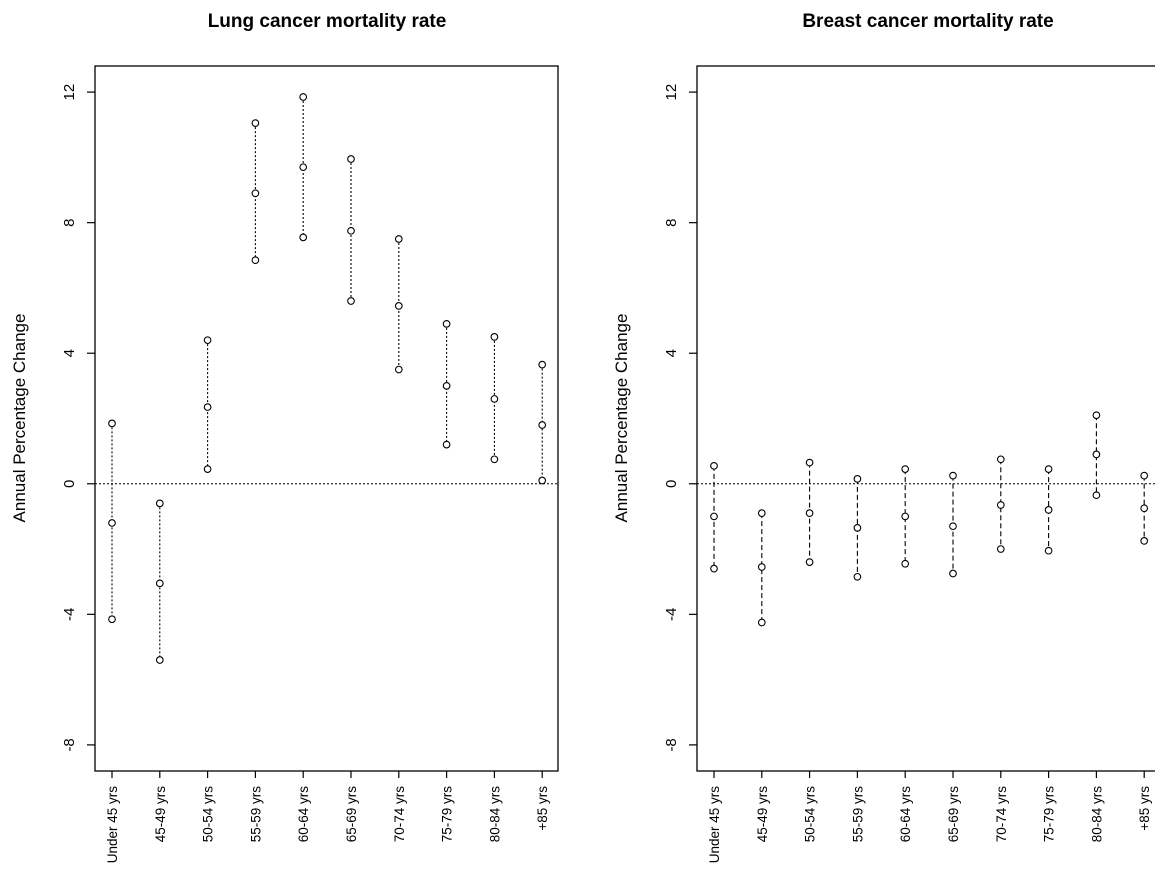 The width and height of the screenshot is (1155, 879). What do you see at coordinates (208, 814) in the screenshot?
I see `lung-category-label: 50-54 yrs` at bounding box center [208, 814].